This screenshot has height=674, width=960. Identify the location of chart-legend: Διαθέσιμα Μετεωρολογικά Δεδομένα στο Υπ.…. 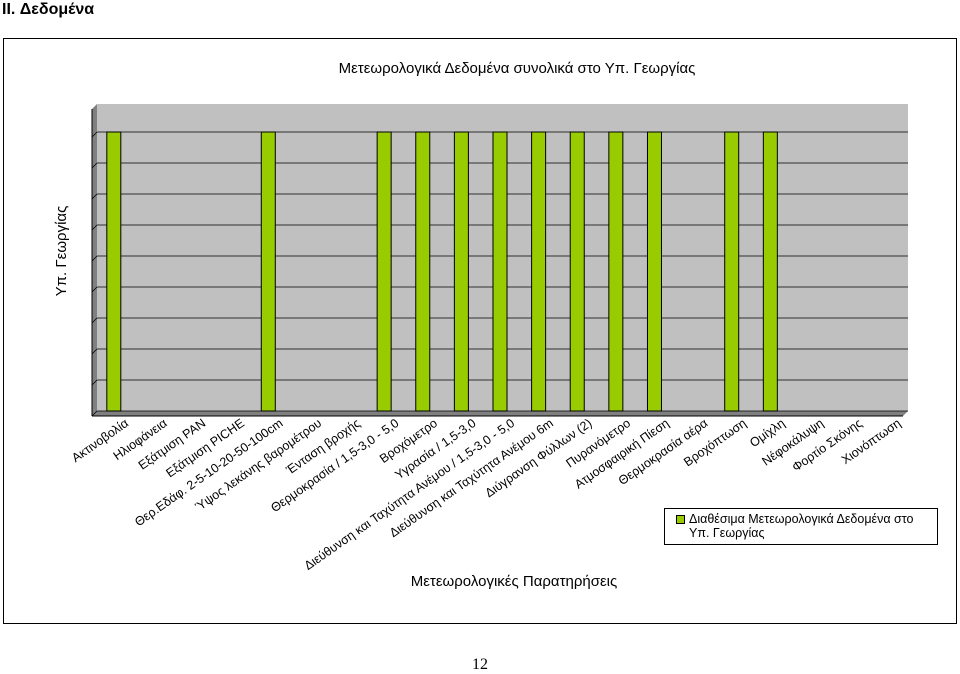
(801, 526).